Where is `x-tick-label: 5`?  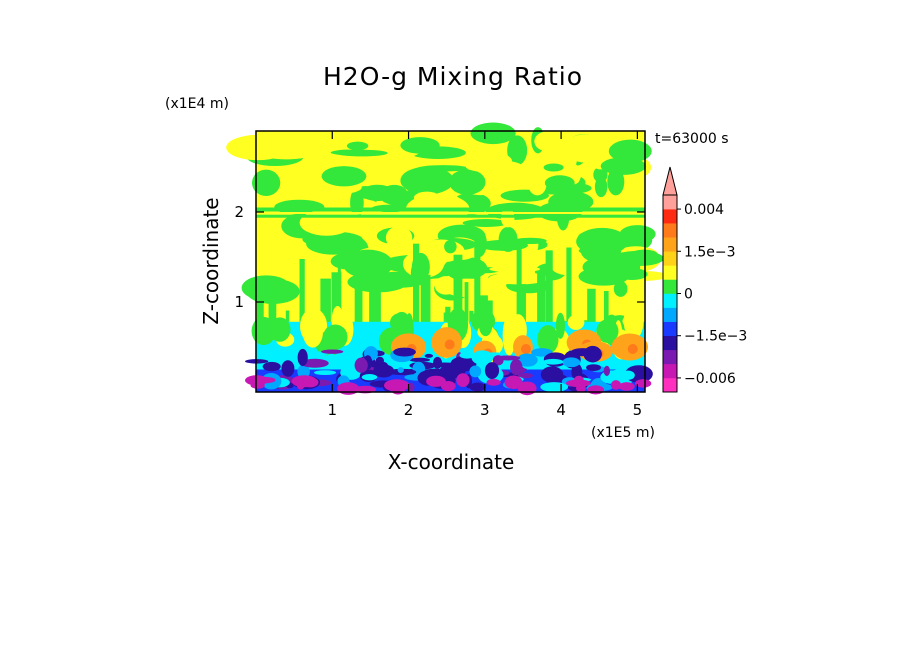
x-tick-label: 5 is located at coordinates (638, 410).